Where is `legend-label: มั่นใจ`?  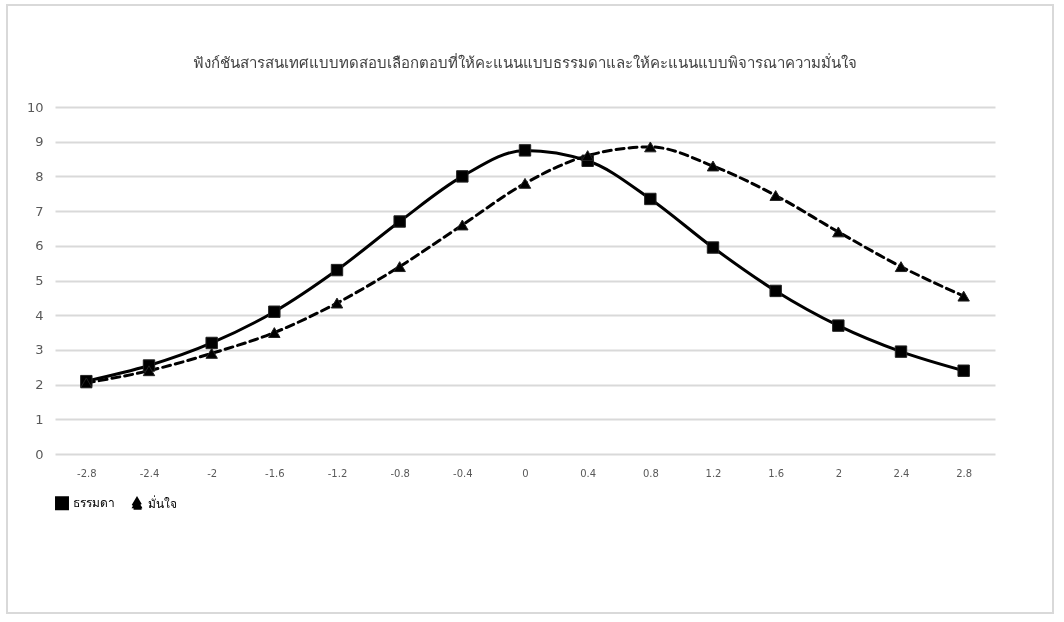
legend-label: มั่นใจ is located at coordinates (162, 502).